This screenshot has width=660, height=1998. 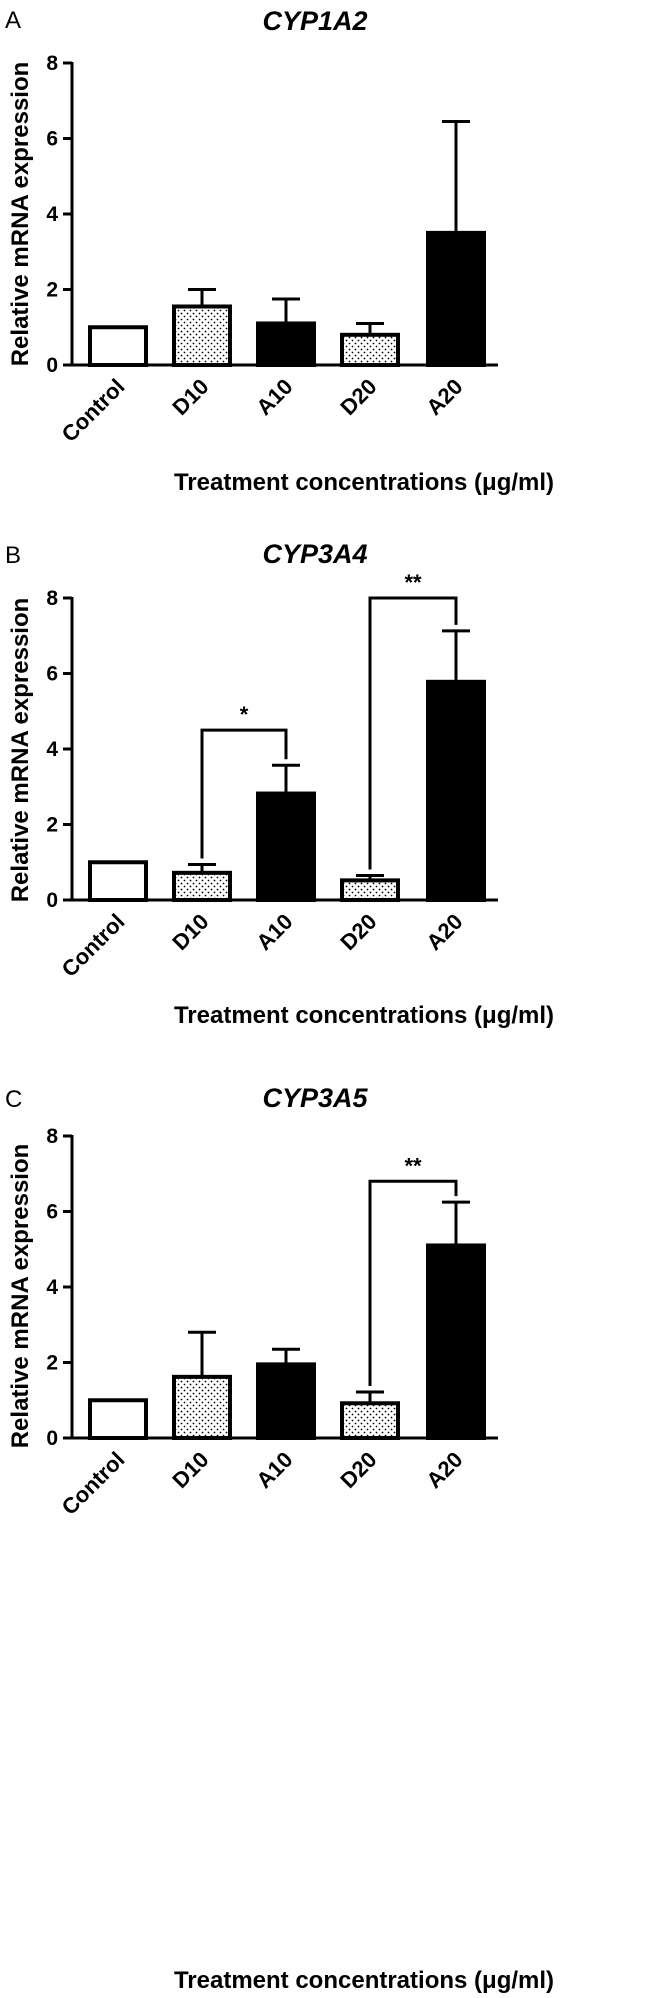 What do you see at coordinates (314, 21) in the screenshot?
I see `chart-title: CYP1A2` at bounding box center [314, 21].